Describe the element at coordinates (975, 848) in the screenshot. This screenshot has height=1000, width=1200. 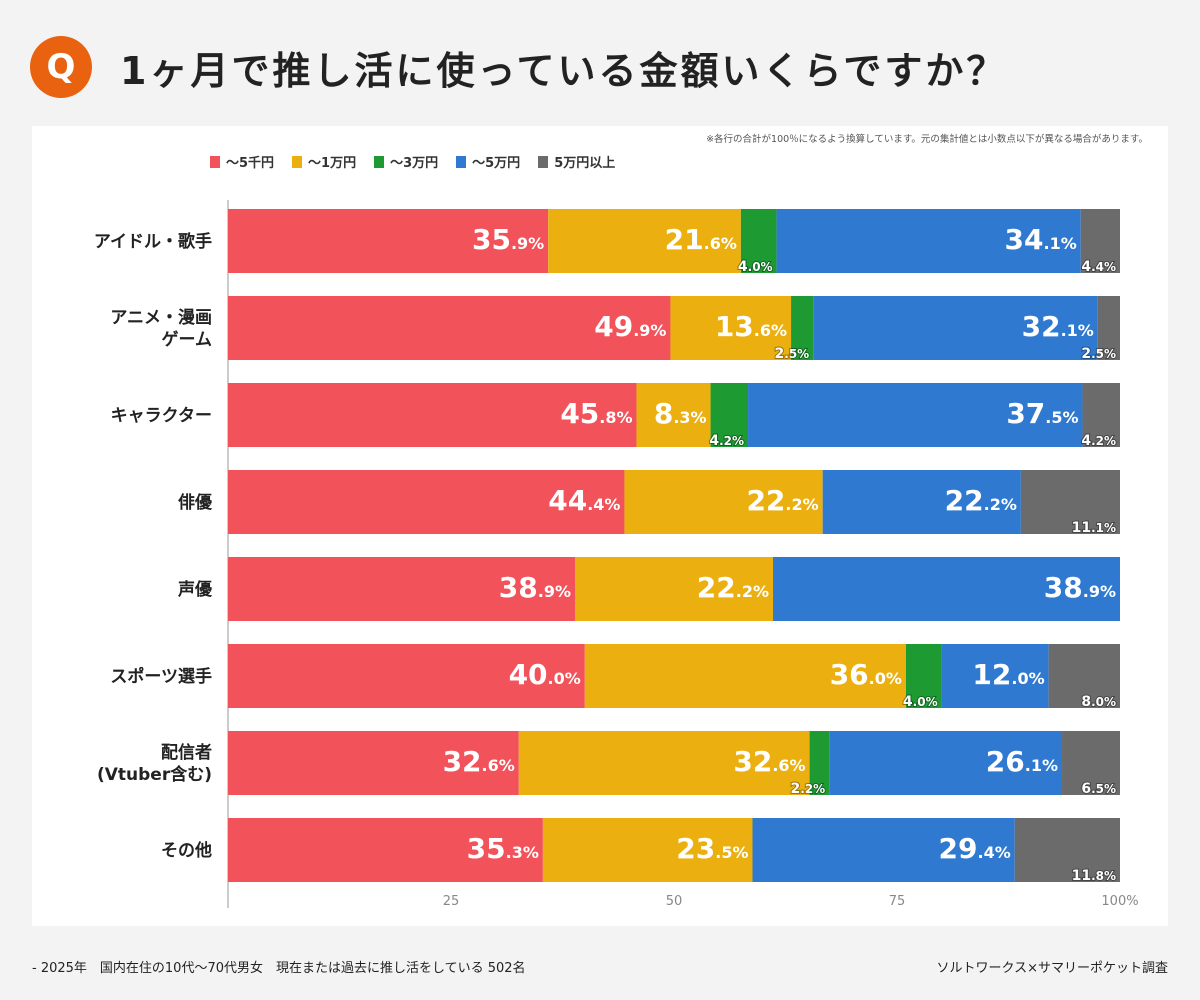
I see `data-label: 29.4%` at that location.